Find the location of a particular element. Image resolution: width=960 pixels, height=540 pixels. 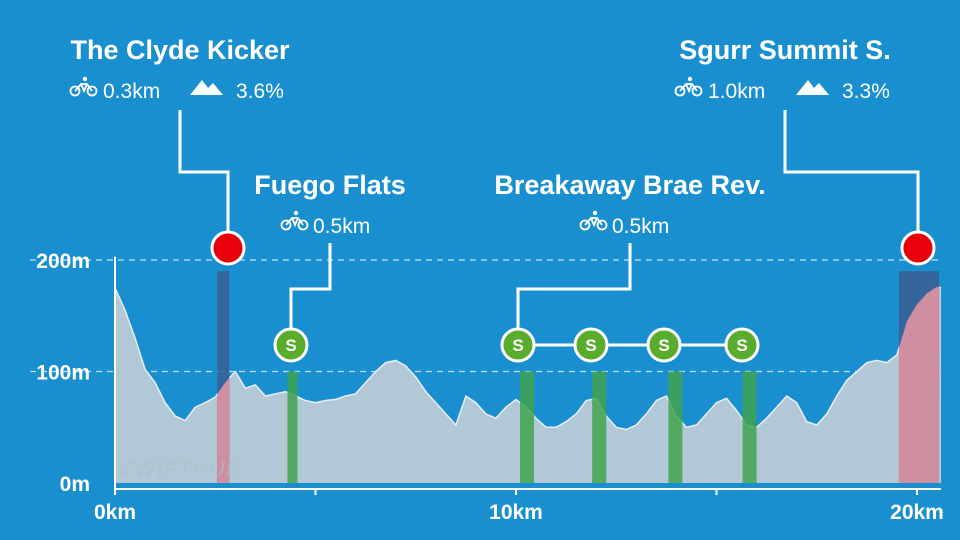

sprint-marker-label-0: S is located at coordinates (290, 345).